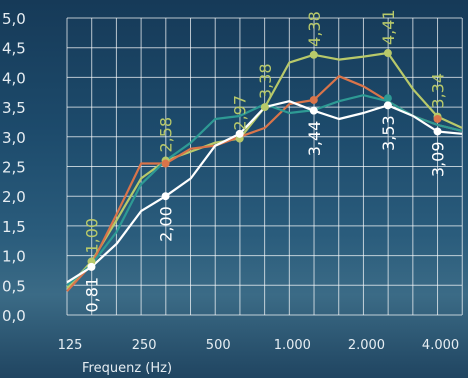  I want to click on y-tick-label: 3,5, so click(14, 108).